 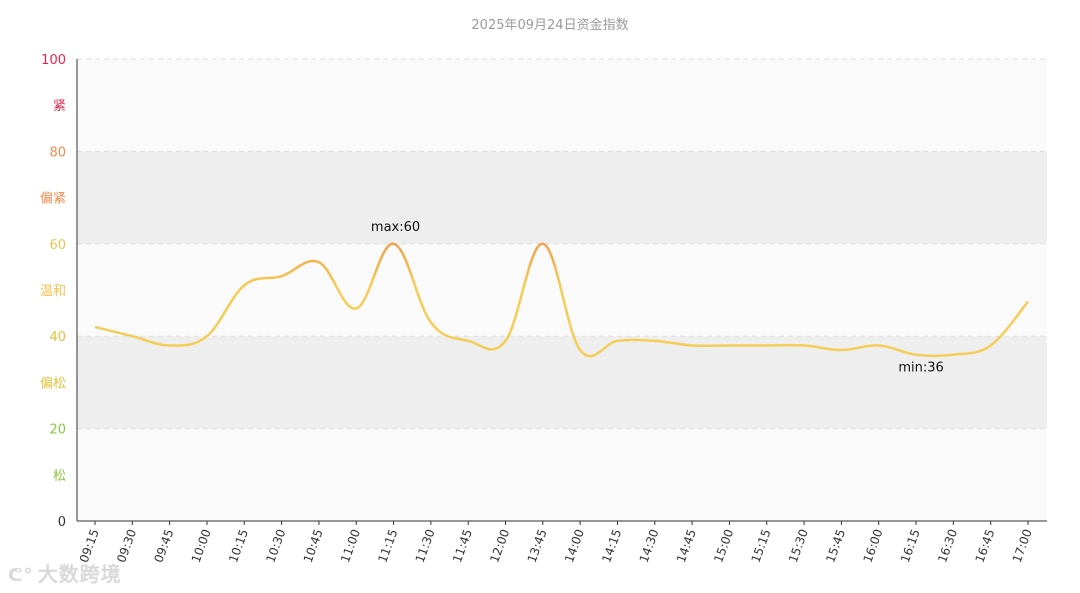 What do you see at coordinates (723, 545) in the screenshot?
I see `x-tick-label-17: 15:00` at bounding box center [723, 545].